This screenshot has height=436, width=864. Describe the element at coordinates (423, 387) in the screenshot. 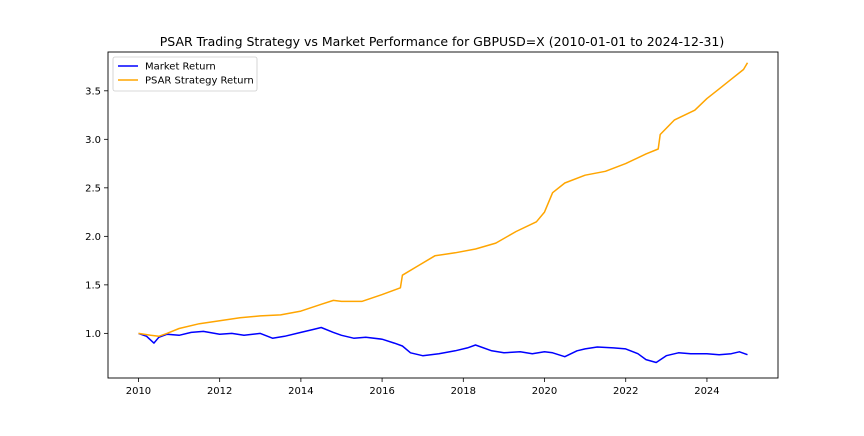

I see `x-axis: 2010 2012 2014 2016 2018 2020 2022 2024` at that location.